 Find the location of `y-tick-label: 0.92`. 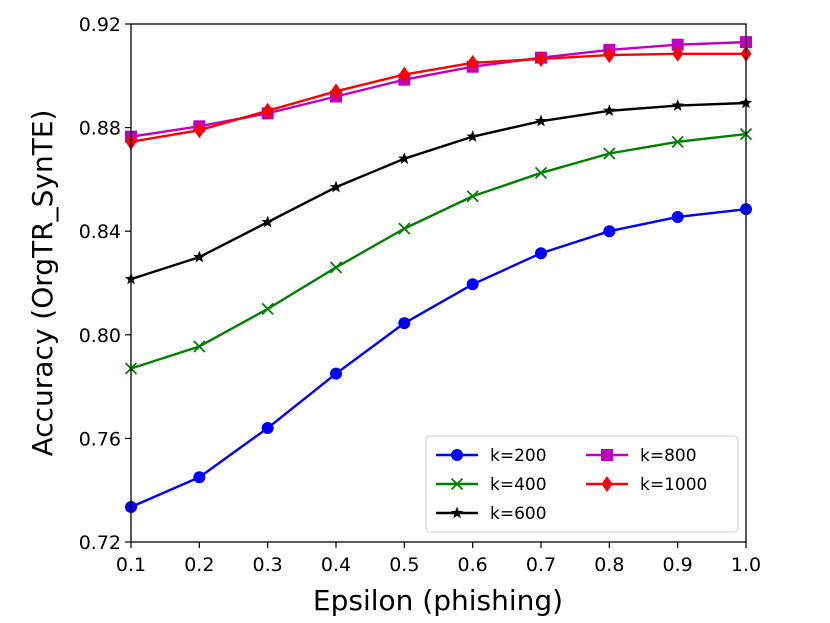

y-tick-label: 0.92 is located at coordinates (100, 25).